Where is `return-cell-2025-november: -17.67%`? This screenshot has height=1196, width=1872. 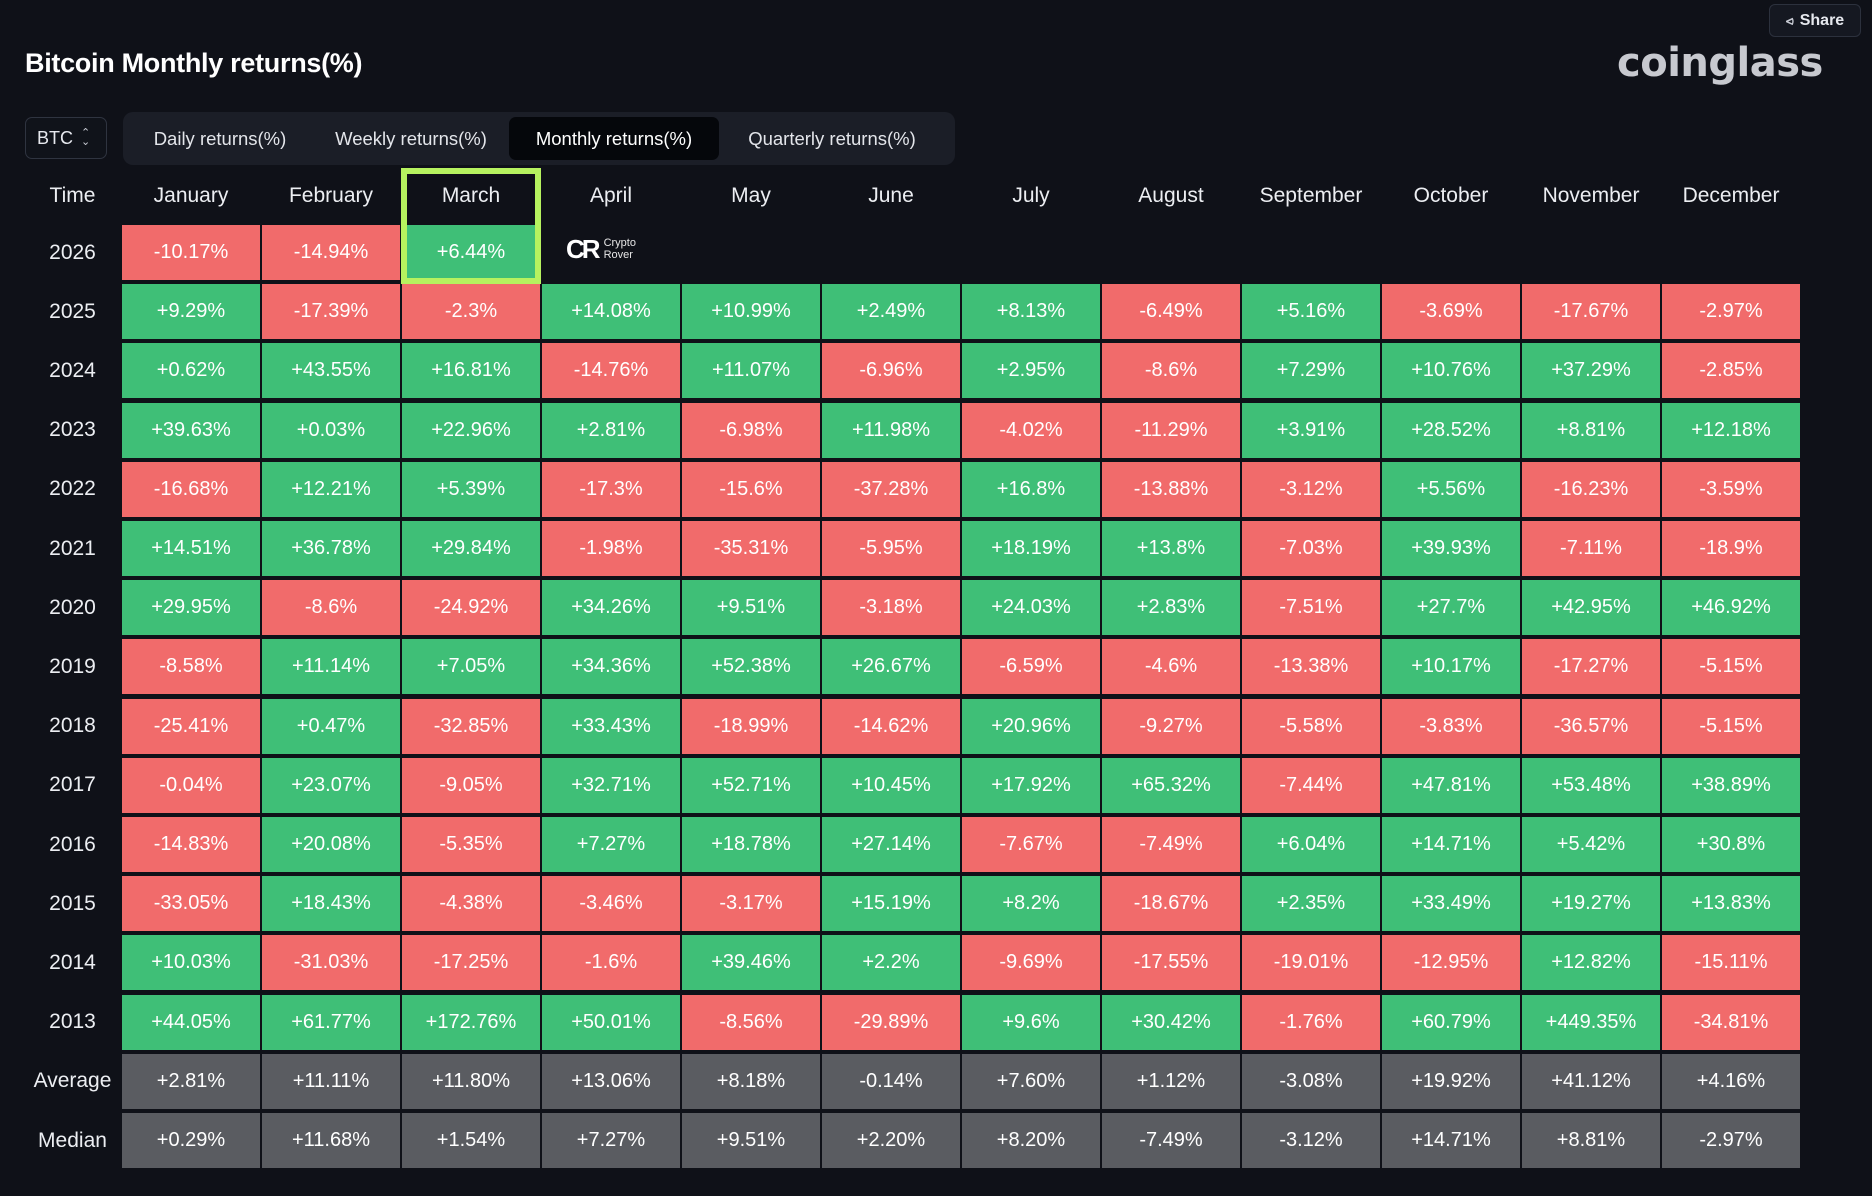
return-cell-2025-november: -17.67% is located at coordinates (1591, 312).